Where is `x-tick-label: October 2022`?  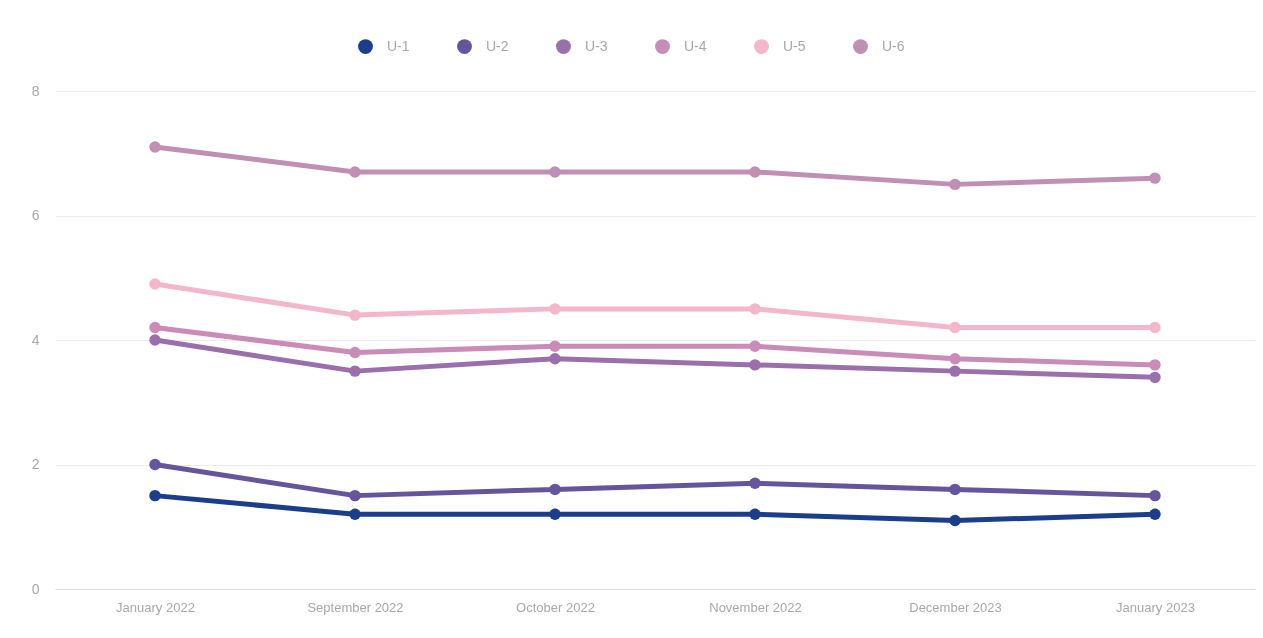
x-tick-label: October 2022 is located at coordinates (555, 607).